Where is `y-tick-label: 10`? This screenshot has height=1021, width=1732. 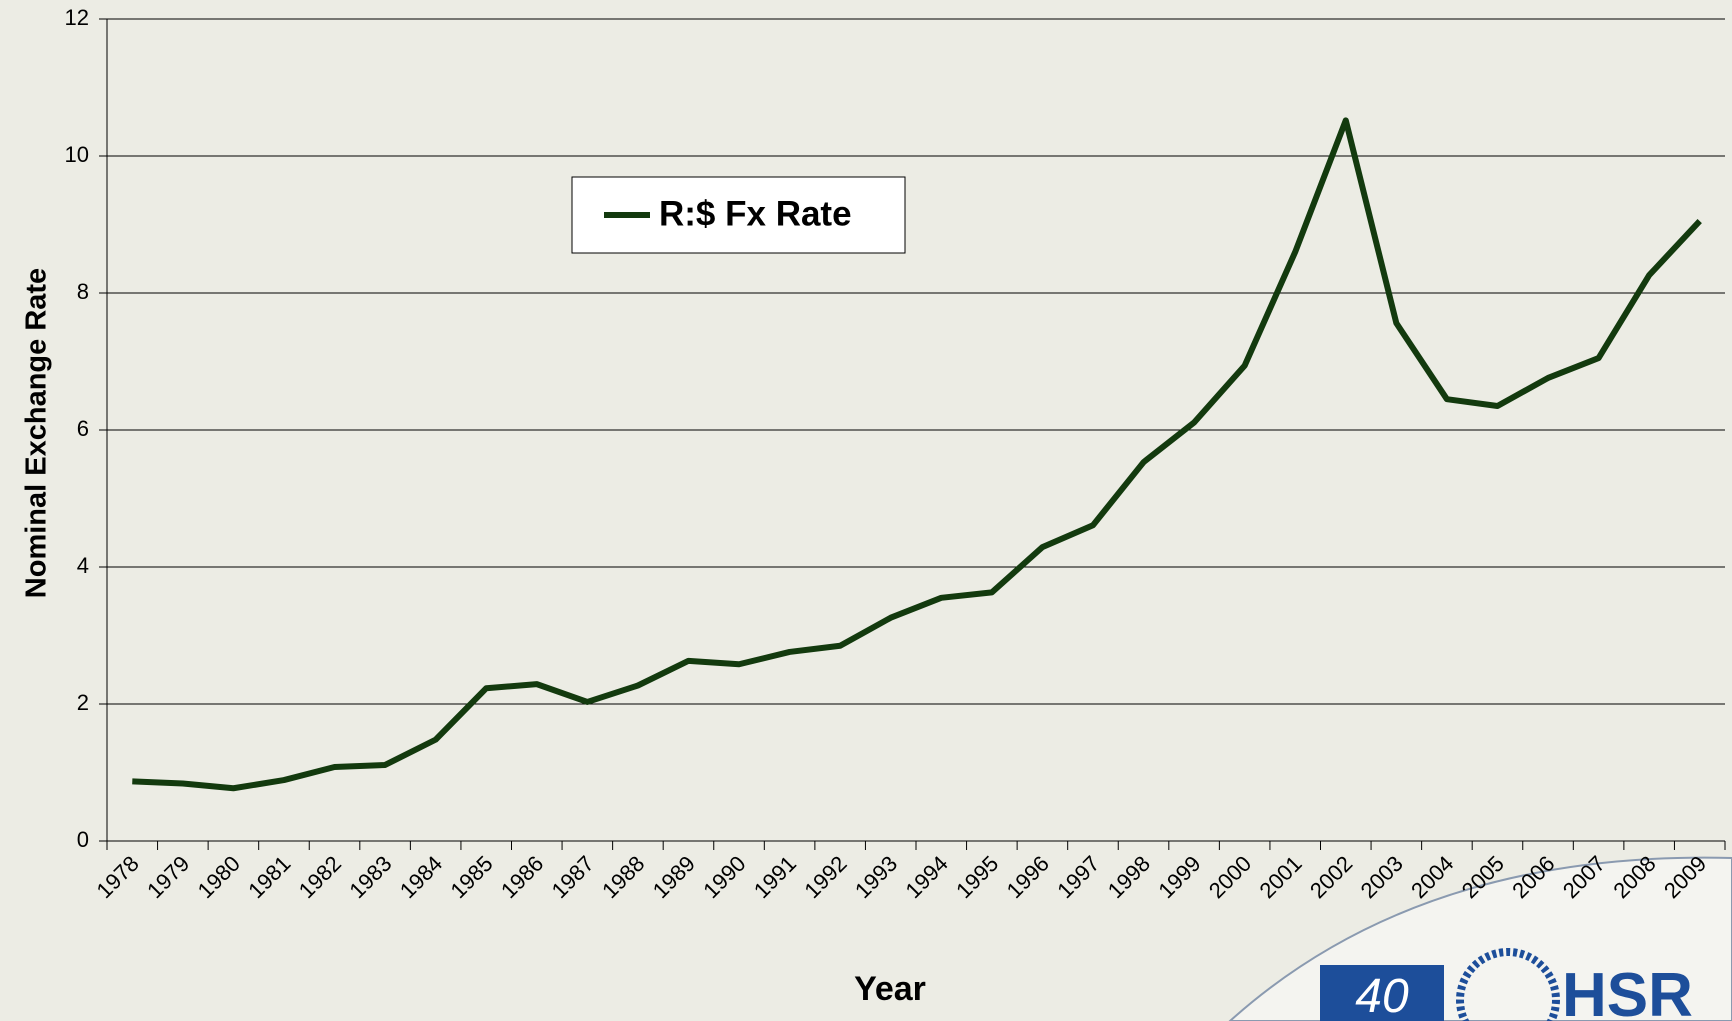
y-tick-label: 10 is located at coordinates (77, 154).